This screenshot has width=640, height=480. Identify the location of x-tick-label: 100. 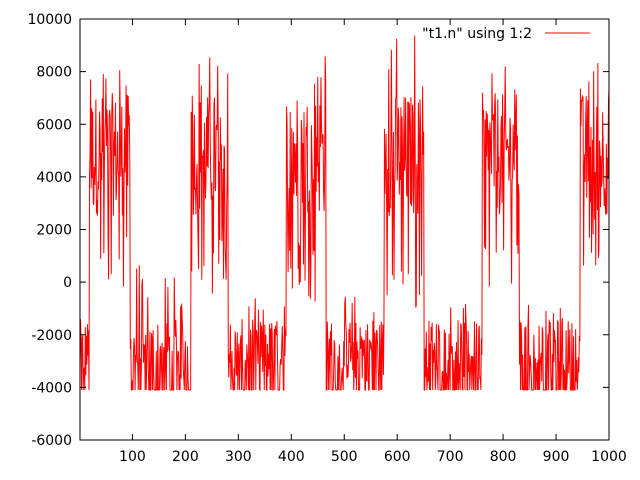
(132, 457).